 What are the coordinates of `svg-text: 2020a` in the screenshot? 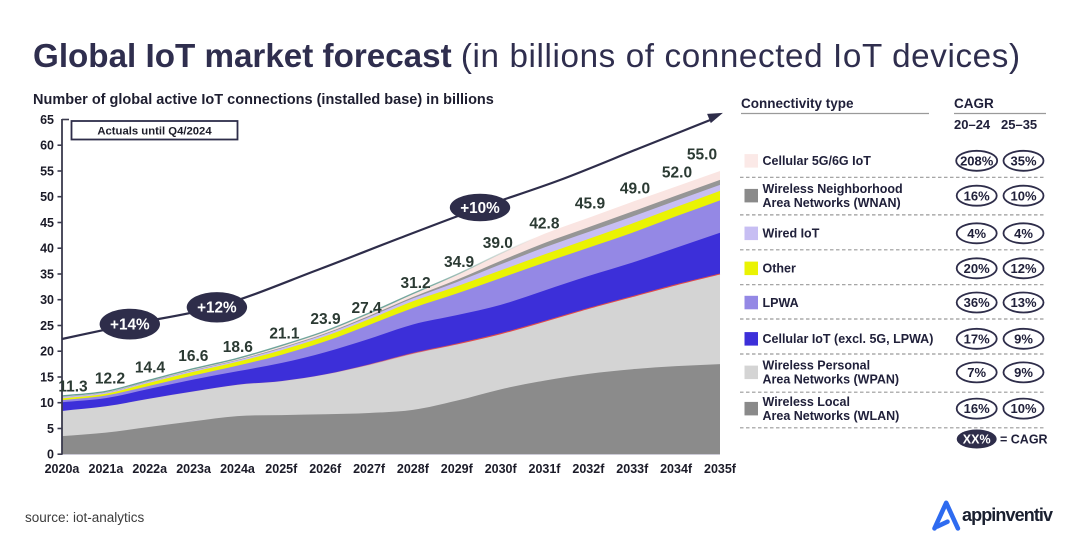 It's located at (63, 469).